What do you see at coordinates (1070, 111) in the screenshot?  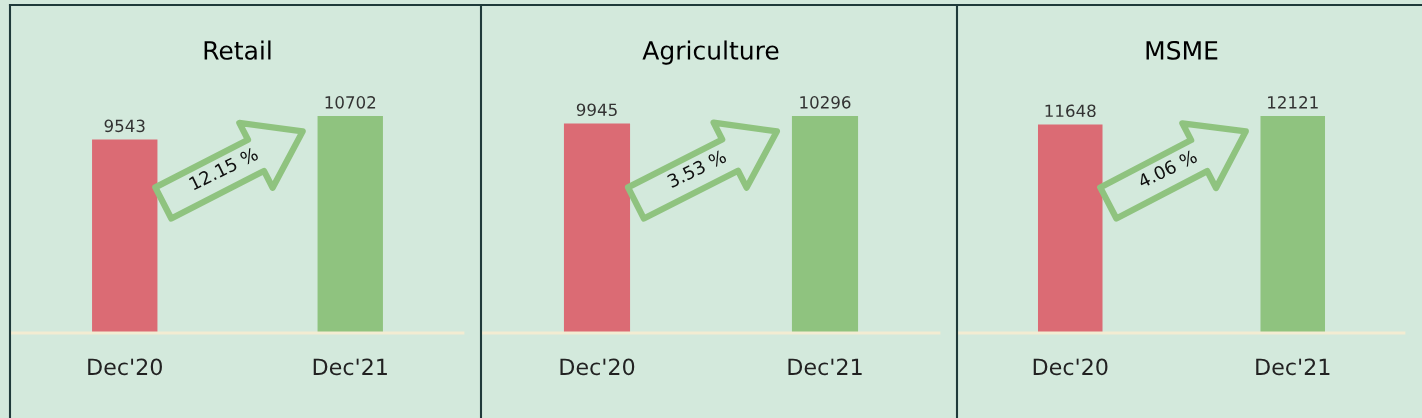 I see `data-label: 11648` at bounding box center [1070, 111].